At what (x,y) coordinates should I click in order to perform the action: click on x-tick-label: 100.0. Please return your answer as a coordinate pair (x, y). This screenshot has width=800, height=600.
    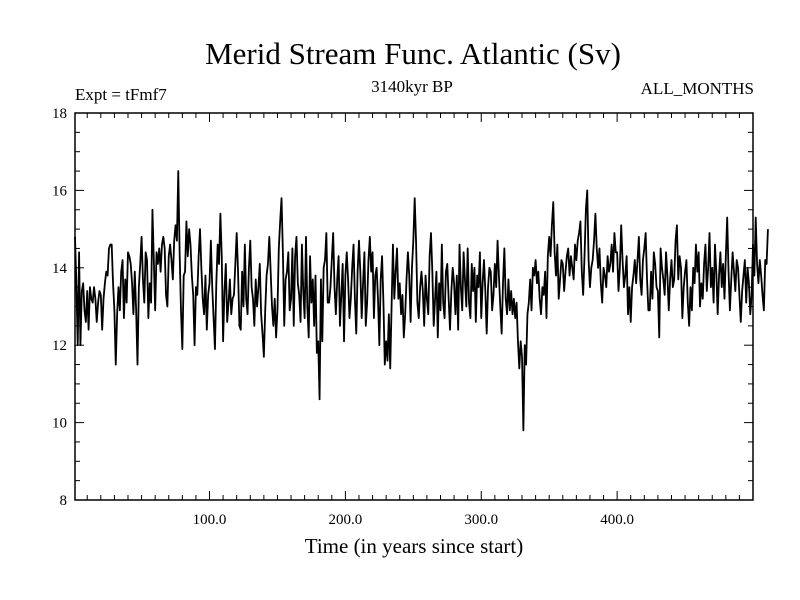
    Looking at the image, I should click on (210, 520).